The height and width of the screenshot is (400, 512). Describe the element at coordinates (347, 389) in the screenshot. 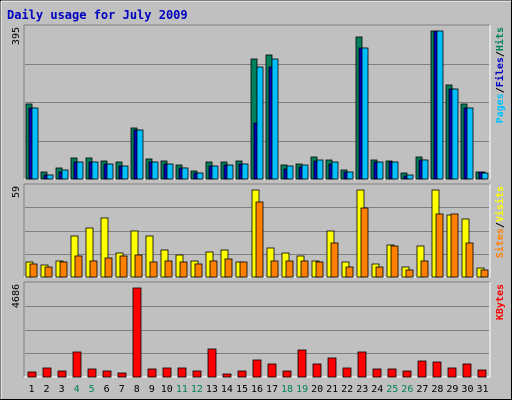

I see `x-tick-label: 22` at that location.